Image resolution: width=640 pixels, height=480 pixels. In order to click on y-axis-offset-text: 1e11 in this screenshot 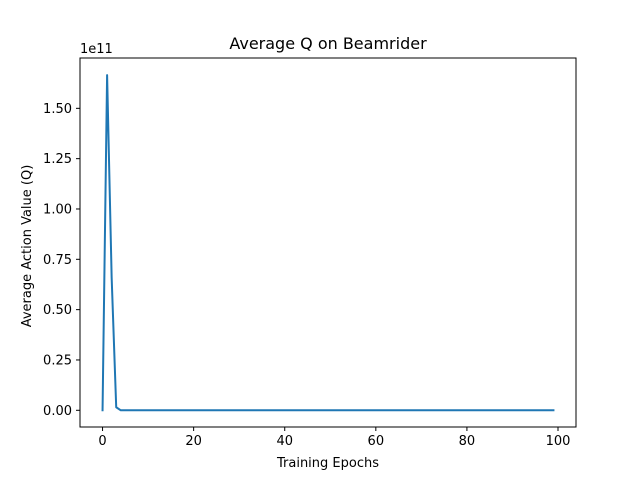, I will do `click(96, 49)`.